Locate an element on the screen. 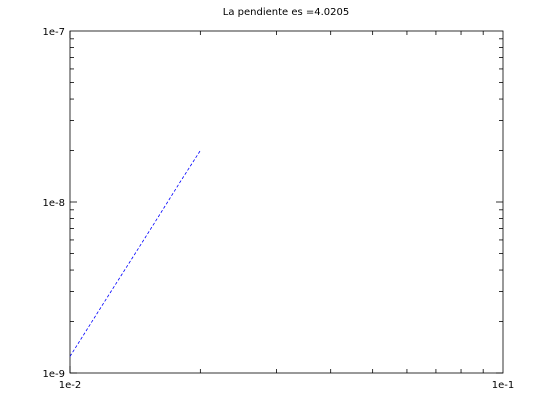  series-group is located at coordinates (135, 253).